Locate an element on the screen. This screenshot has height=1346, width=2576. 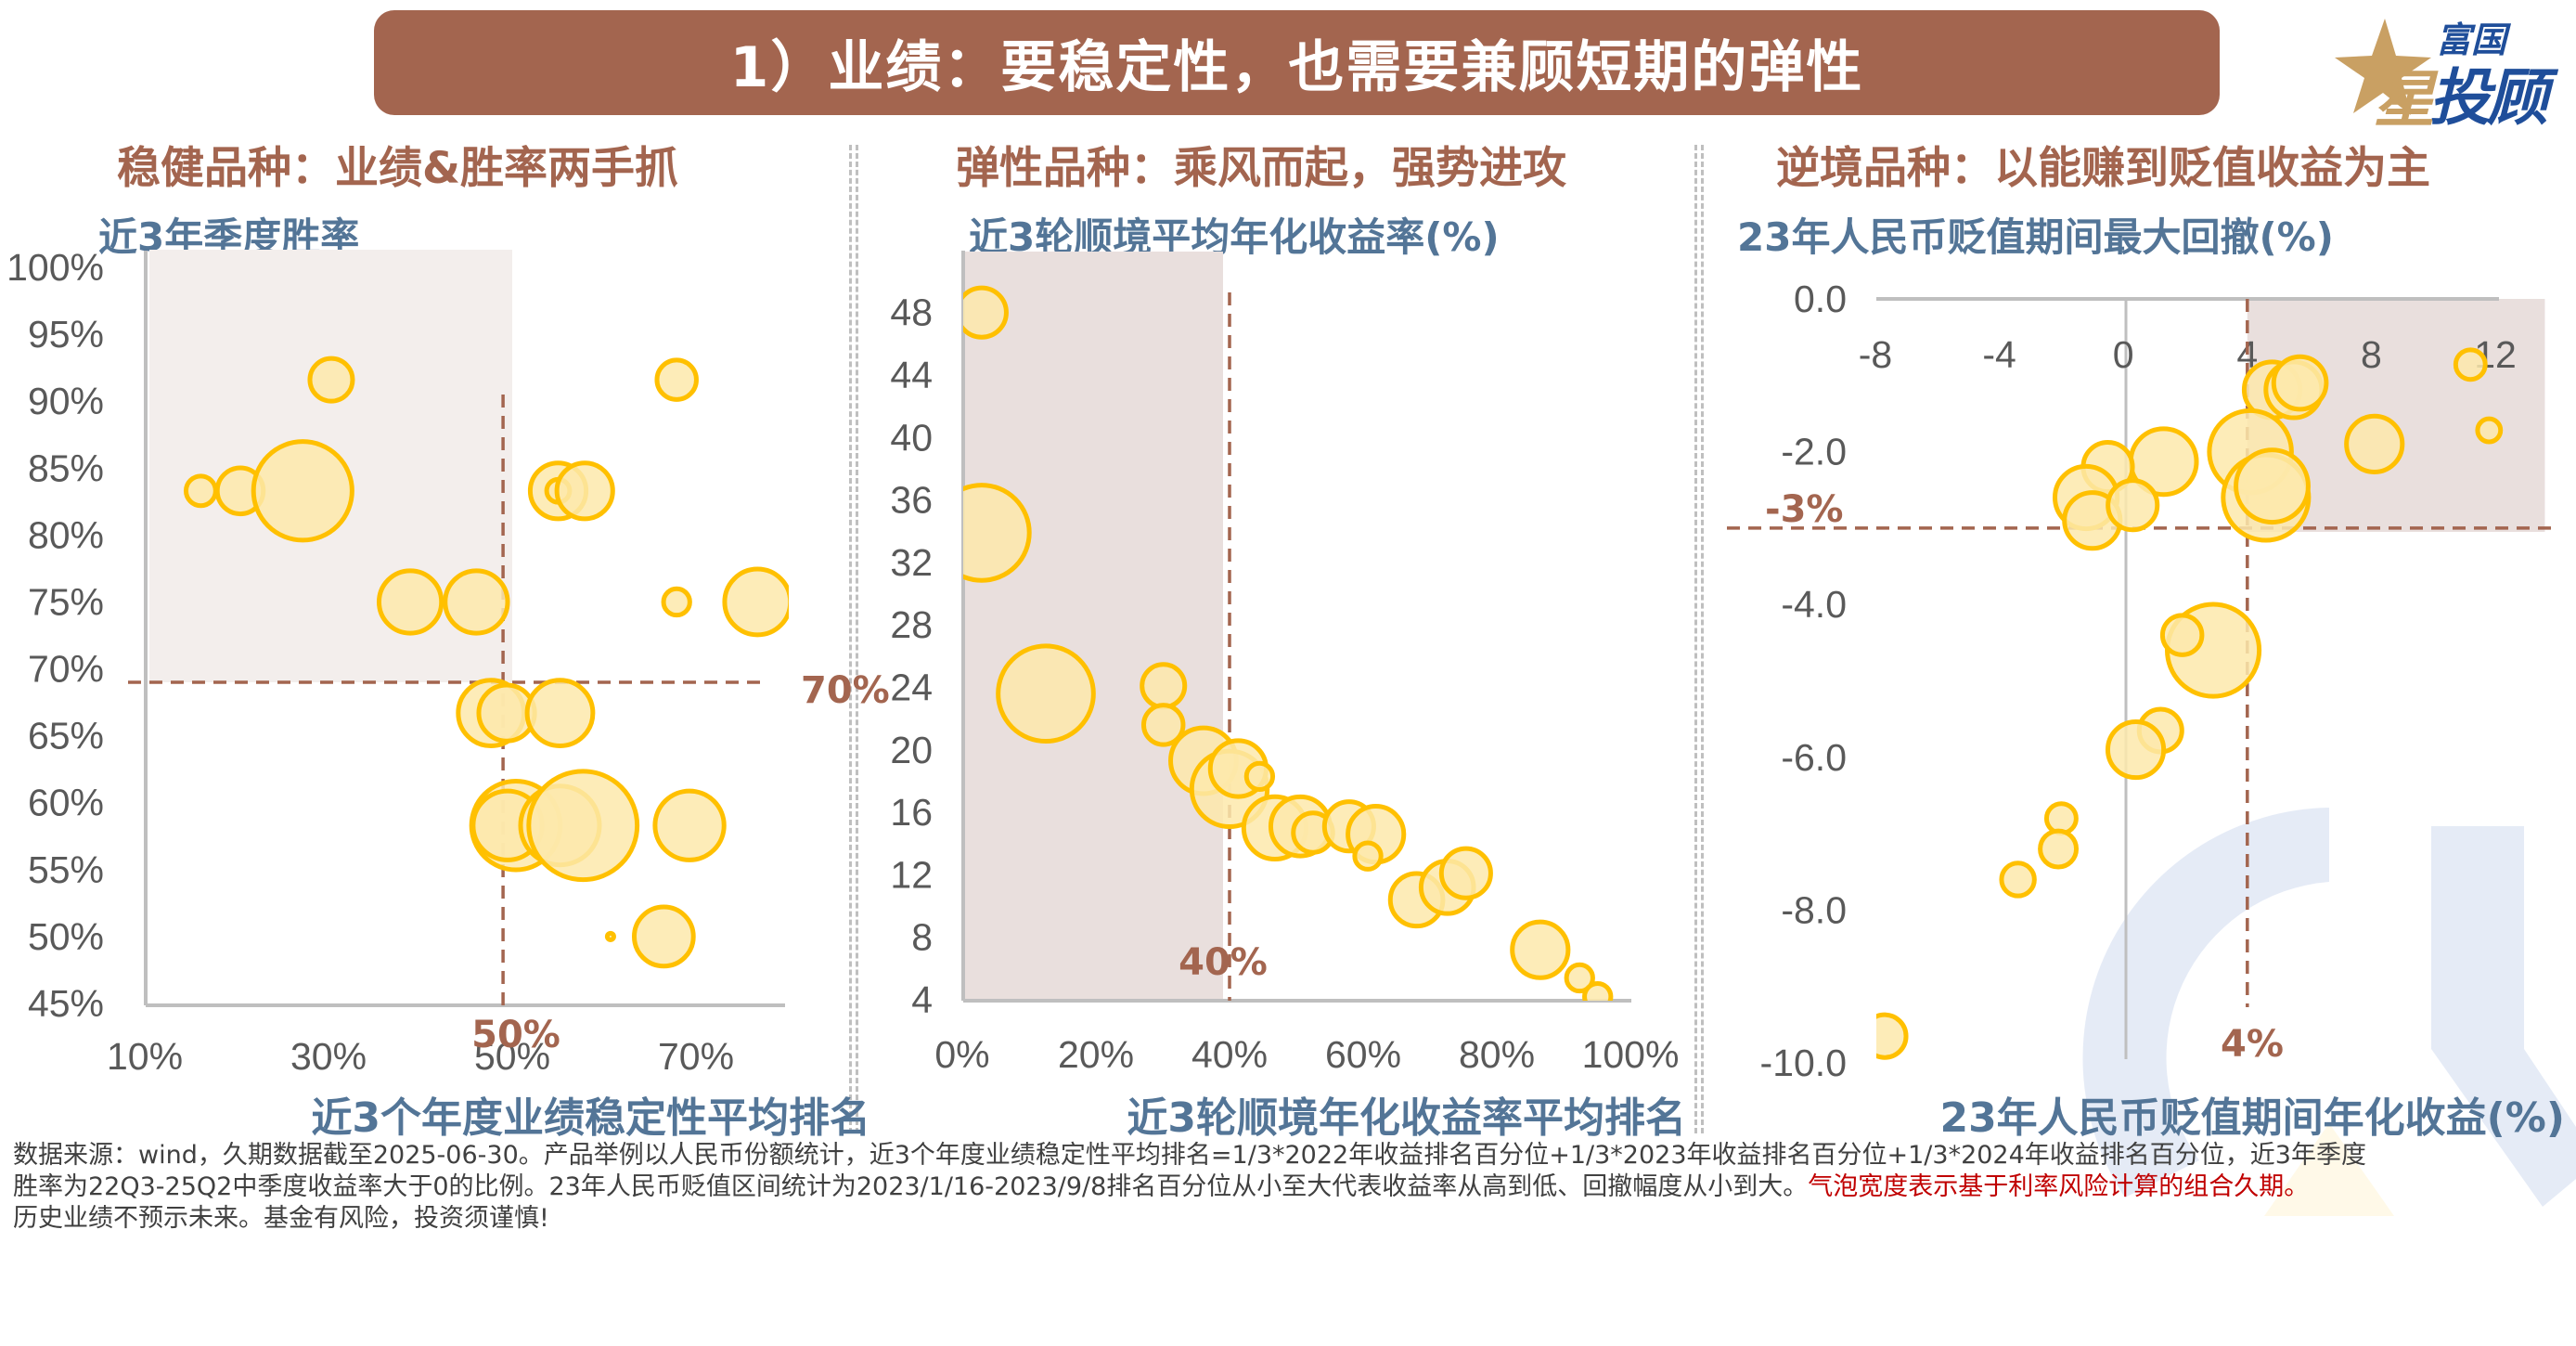
y-tick-label: 40 is located at coordinates (911, 437).